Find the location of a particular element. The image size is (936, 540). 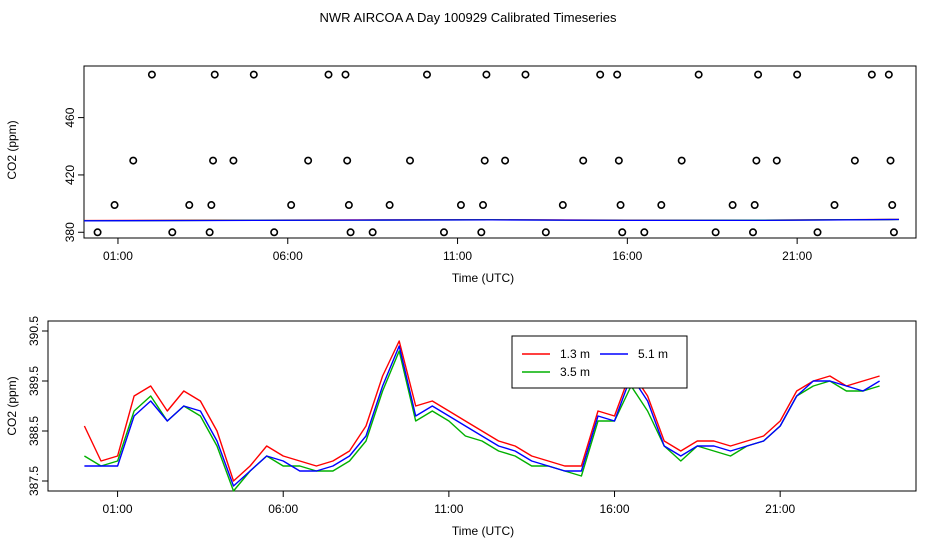

top-x-tick-label: 16:00 is located at coordinates (627, 256).